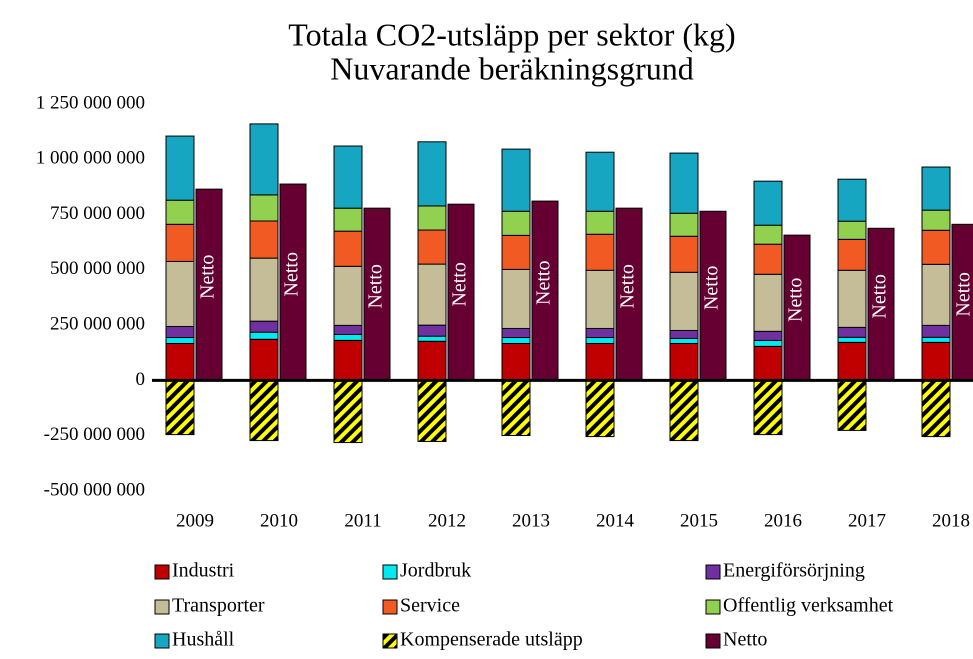 The width and height of the screenshot is (973, 659). What do you see at coordinates (362, 520) in the screenshot?
I see `x-tick-label: 2011` at bounding box center [362, 520].